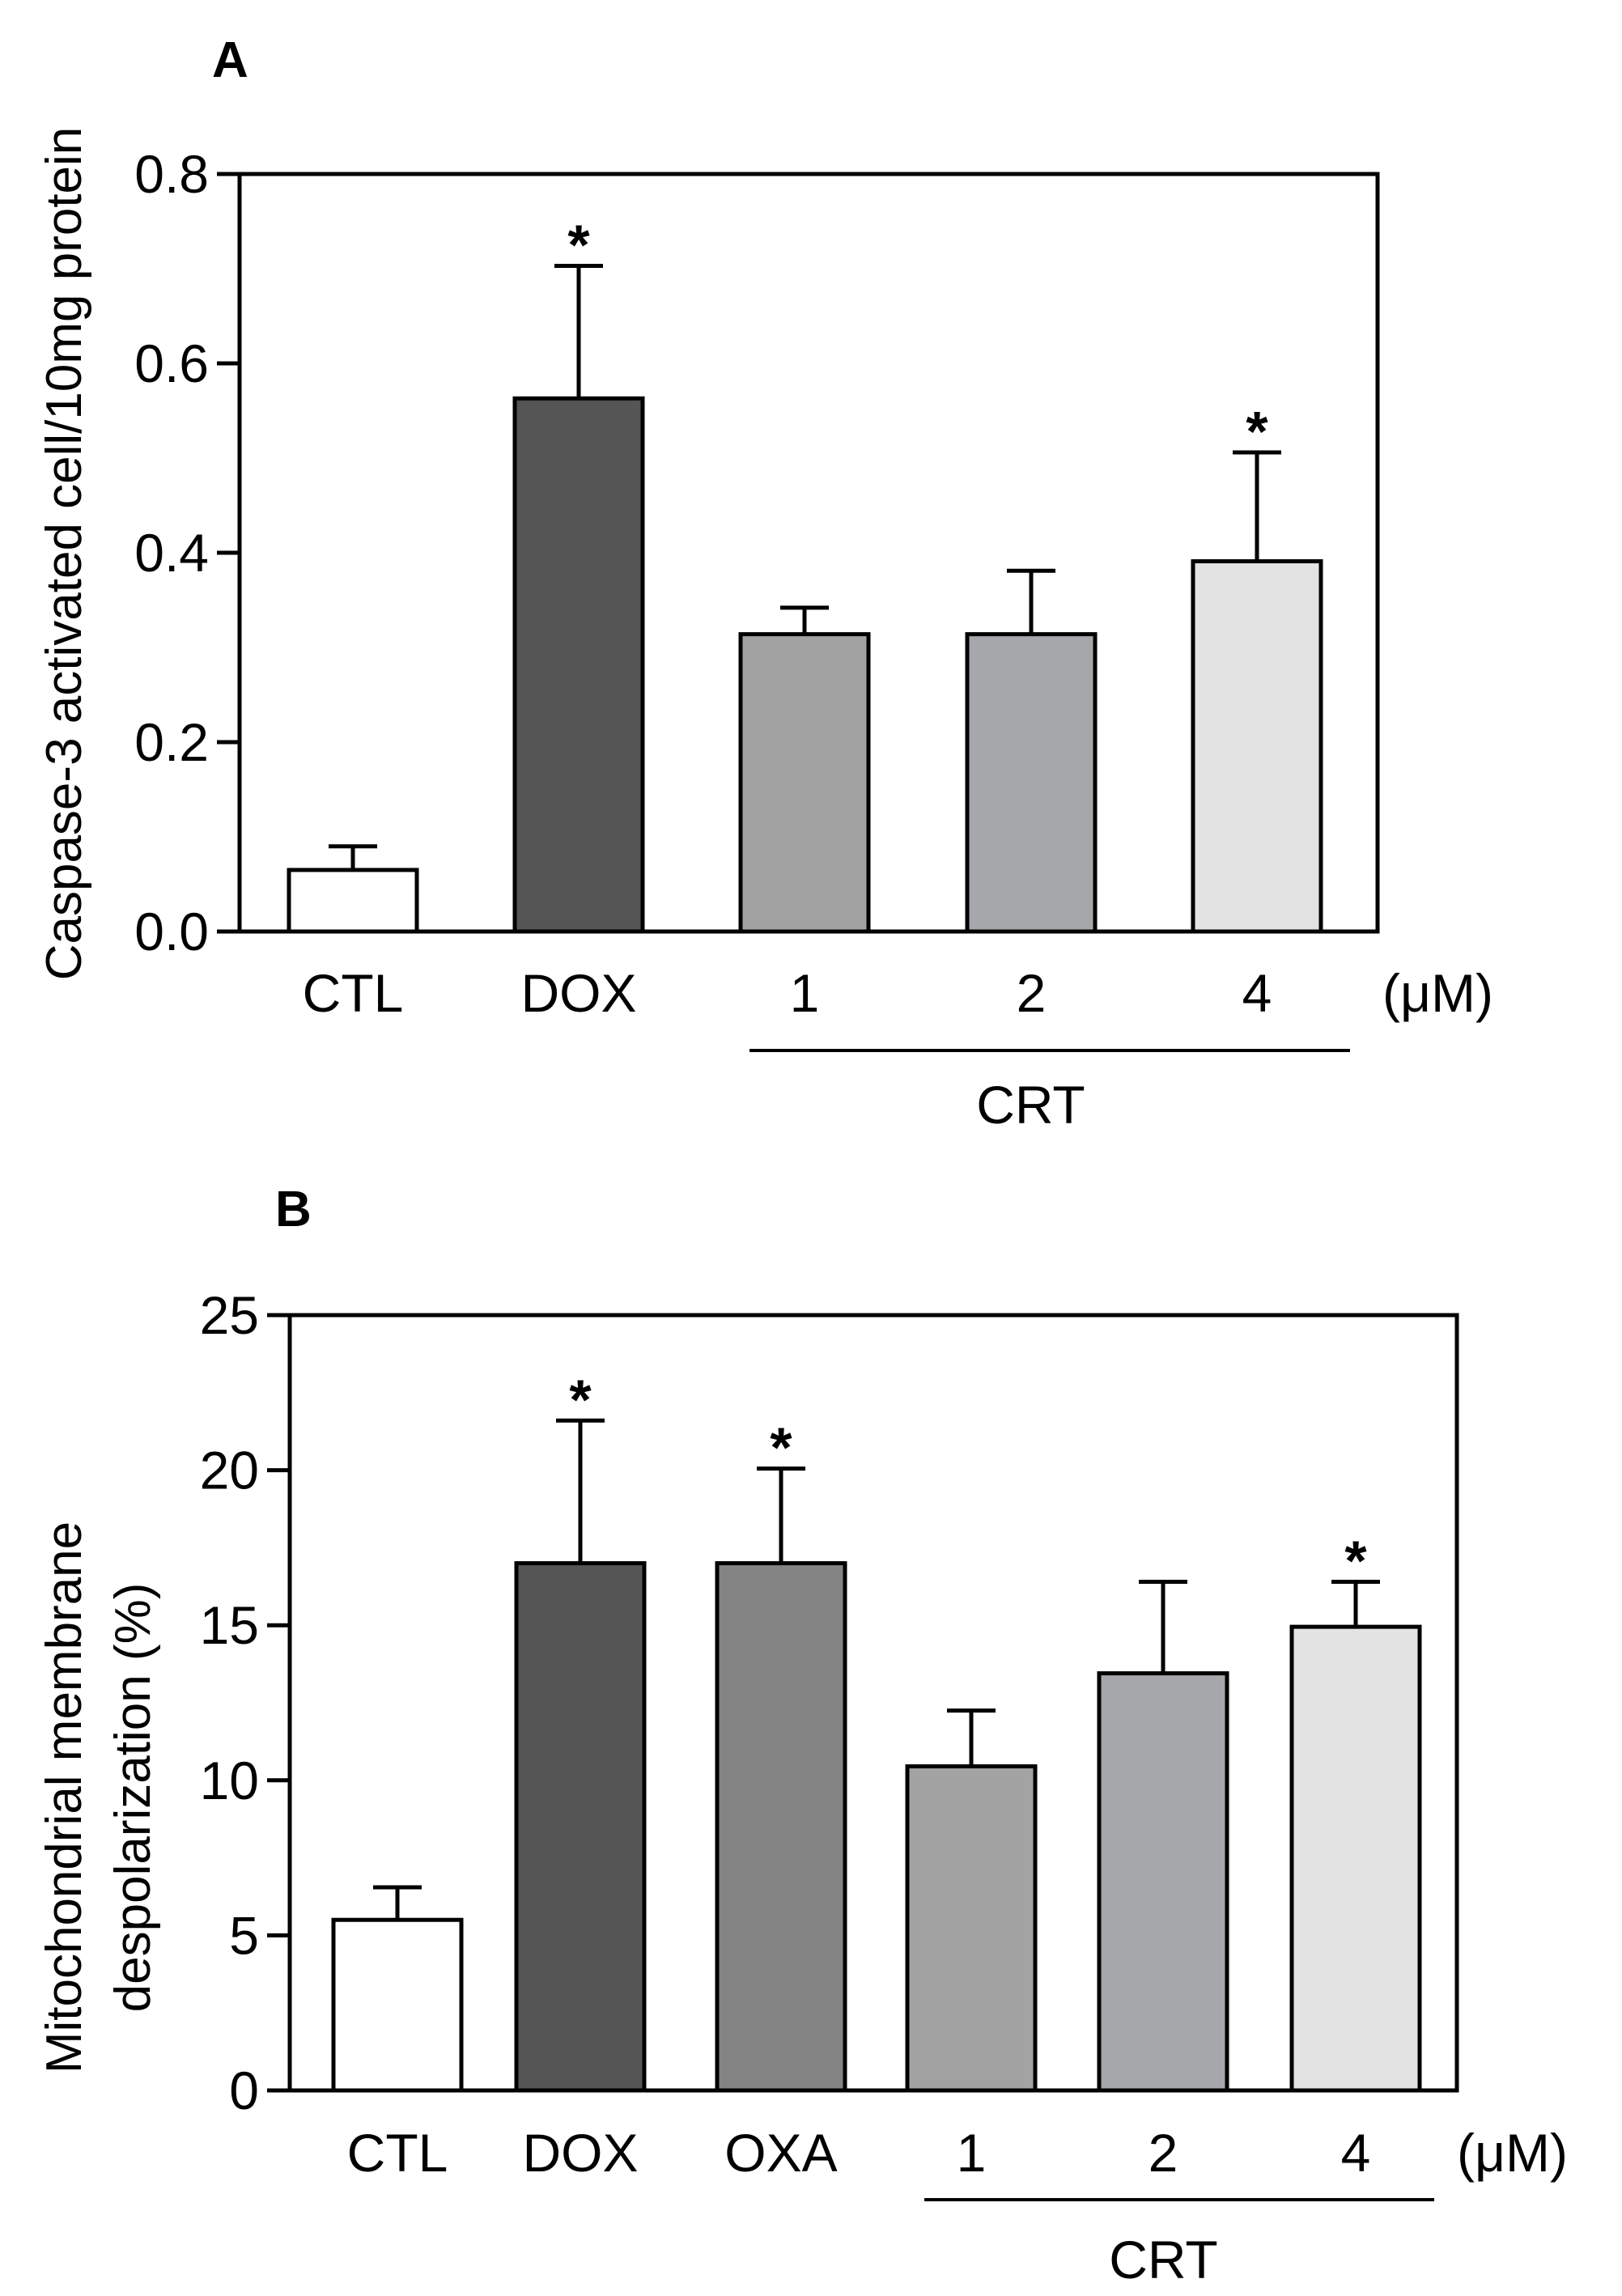 This screenshot has width=1622, height=2296. I want to click on panel-b-y-axis-title-line-2: despolarization (%), so click(133, 1798).